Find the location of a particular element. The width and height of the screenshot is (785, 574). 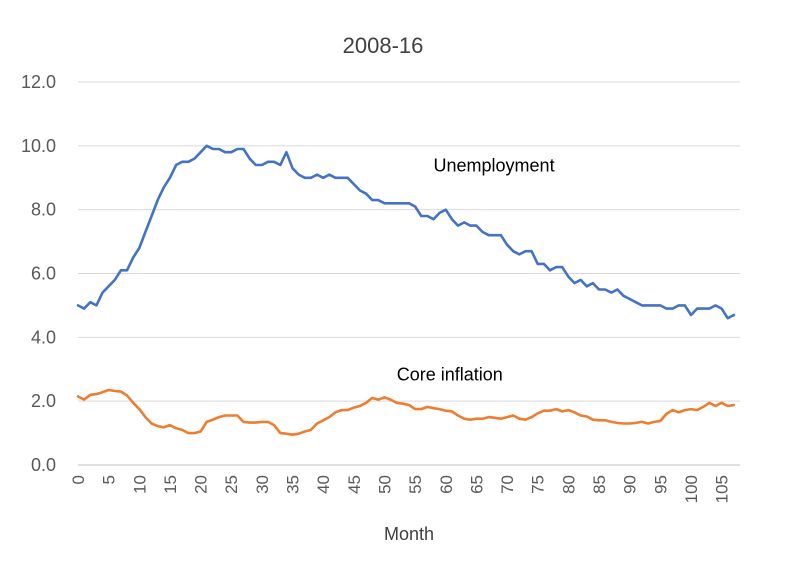

x-tick-label: 55 is located at coordinates (415, 484).